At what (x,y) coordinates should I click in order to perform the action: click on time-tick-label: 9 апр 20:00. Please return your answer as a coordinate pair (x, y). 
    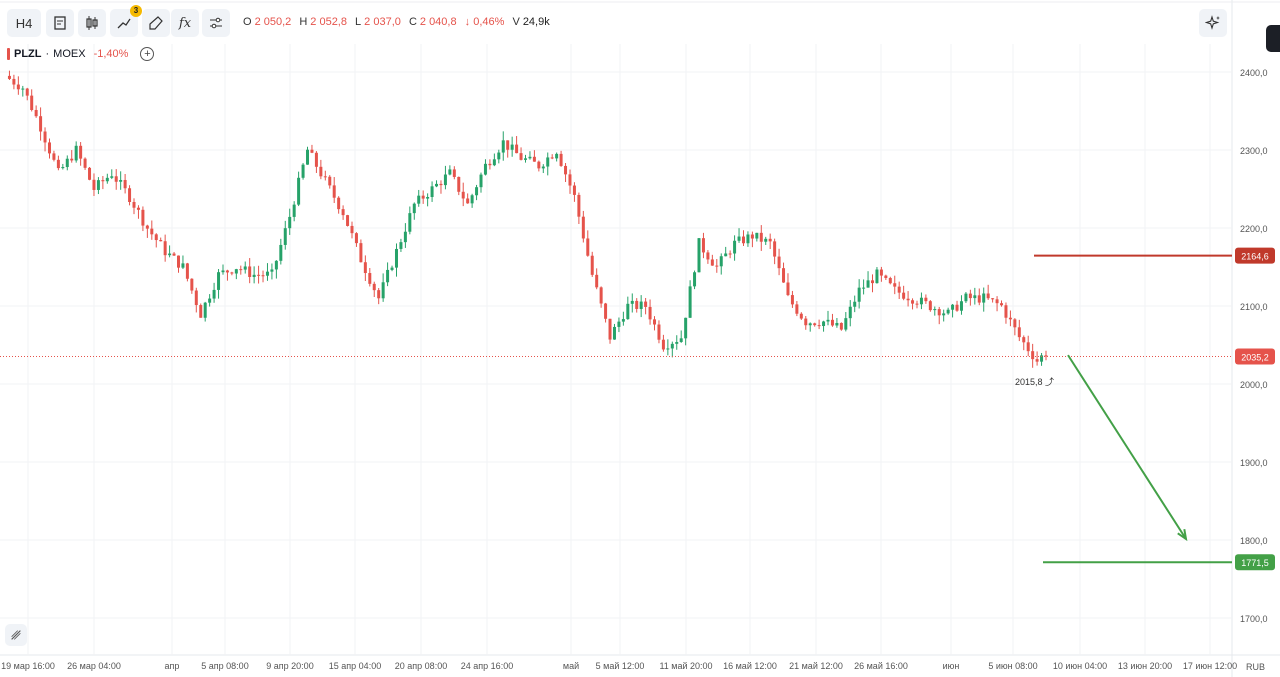
    Looking at the image, I should click on (289, 666).